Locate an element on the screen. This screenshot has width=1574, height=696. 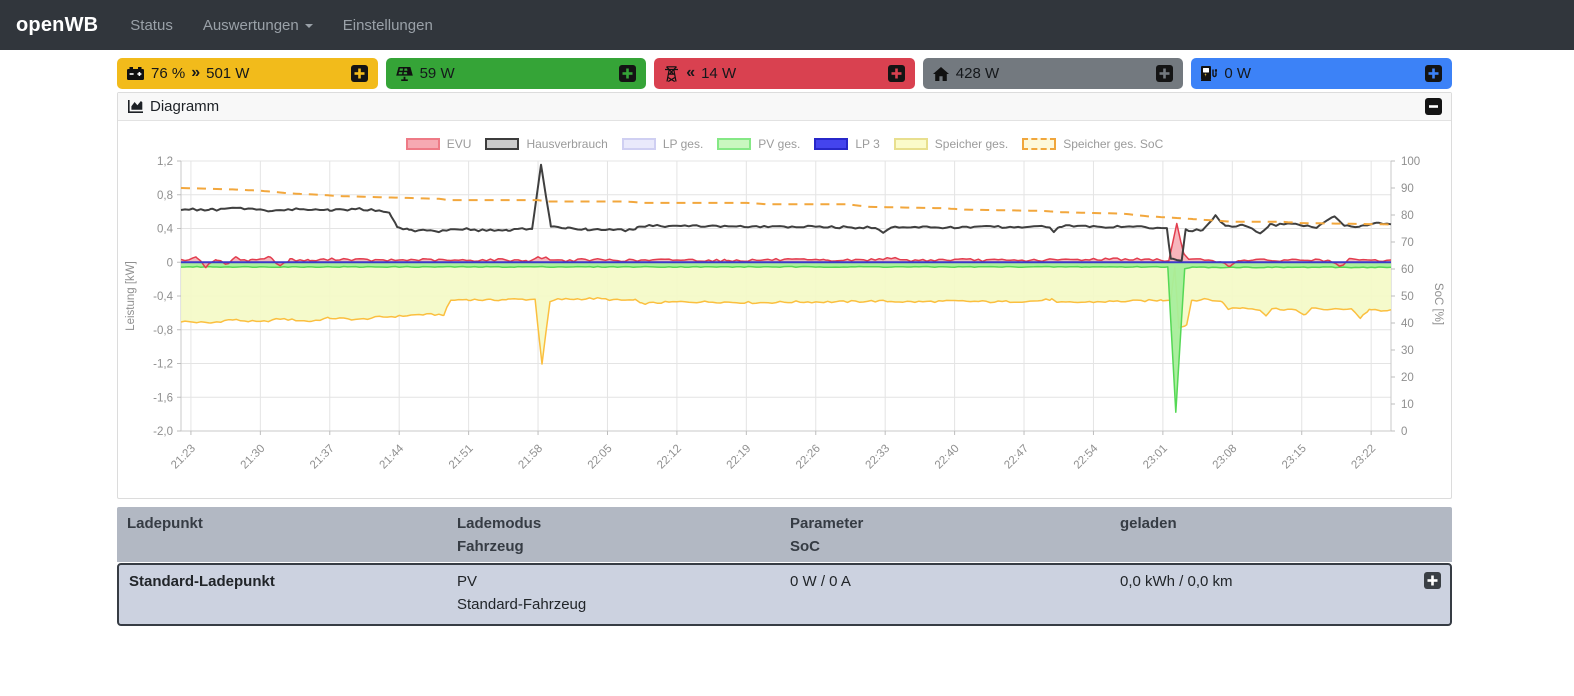
solar-panel-icon is located at coordinates (404, 73).